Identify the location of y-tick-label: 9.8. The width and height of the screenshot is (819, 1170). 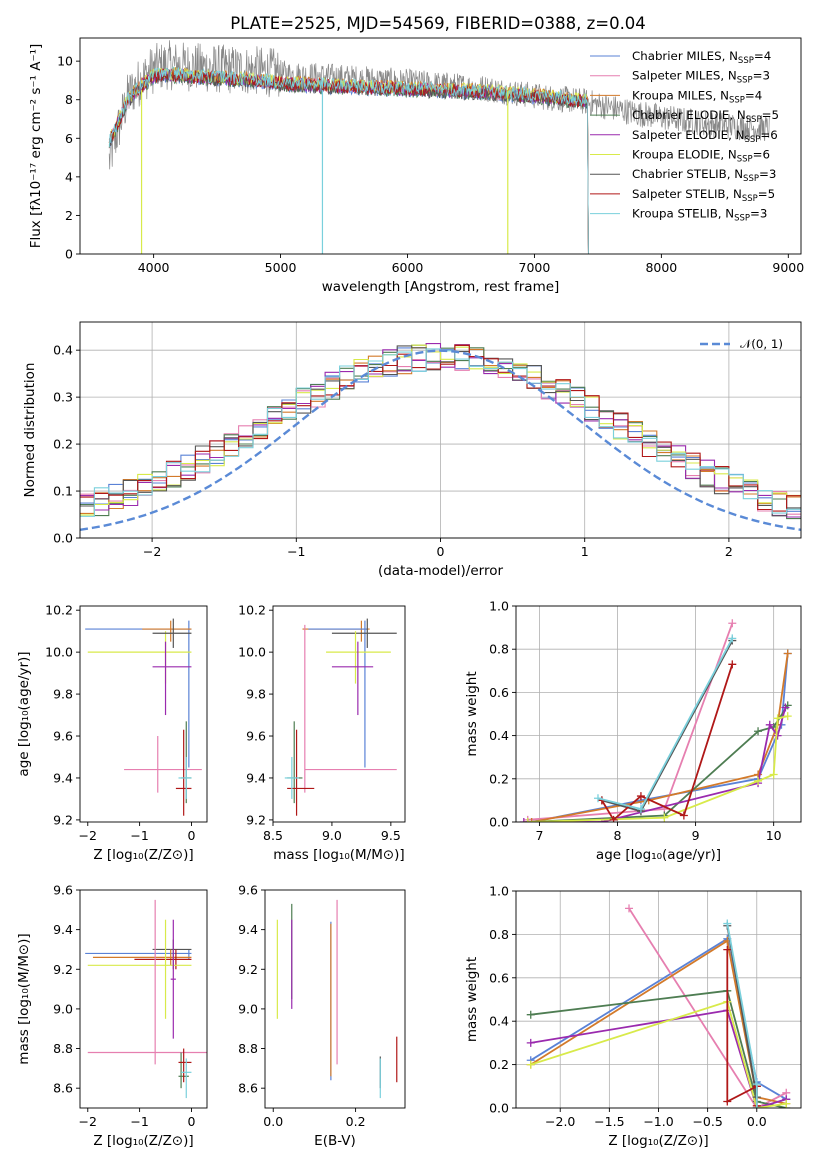
(63, 694).